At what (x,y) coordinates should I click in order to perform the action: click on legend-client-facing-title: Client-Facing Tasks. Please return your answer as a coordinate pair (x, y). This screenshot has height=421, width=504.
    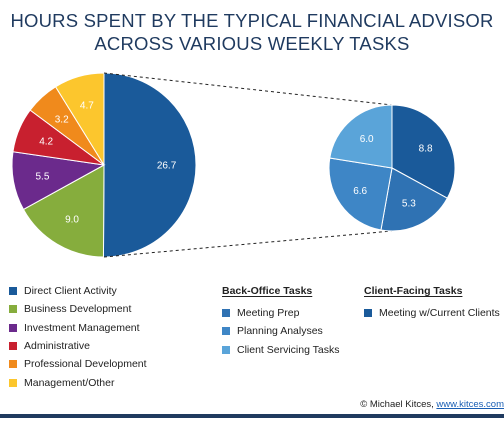
    Looking at the image, I should click on (432, 291).